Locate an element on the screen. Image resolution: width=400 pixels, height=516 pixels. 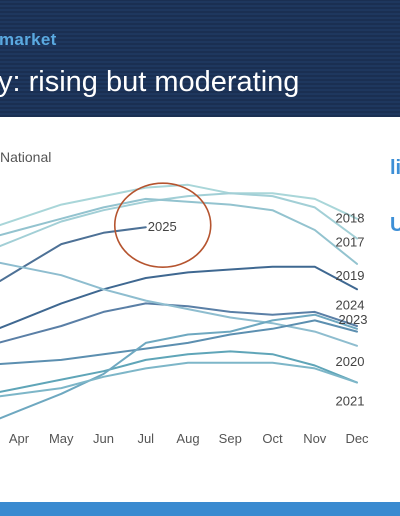
x-tick-apr: Apr is located at coordinates (19, 438).